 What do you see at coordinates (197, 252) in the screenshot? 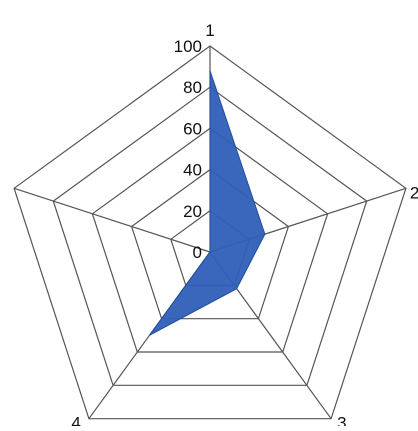
I see `tick-label-0: 0` at bounding box center [197, 252].